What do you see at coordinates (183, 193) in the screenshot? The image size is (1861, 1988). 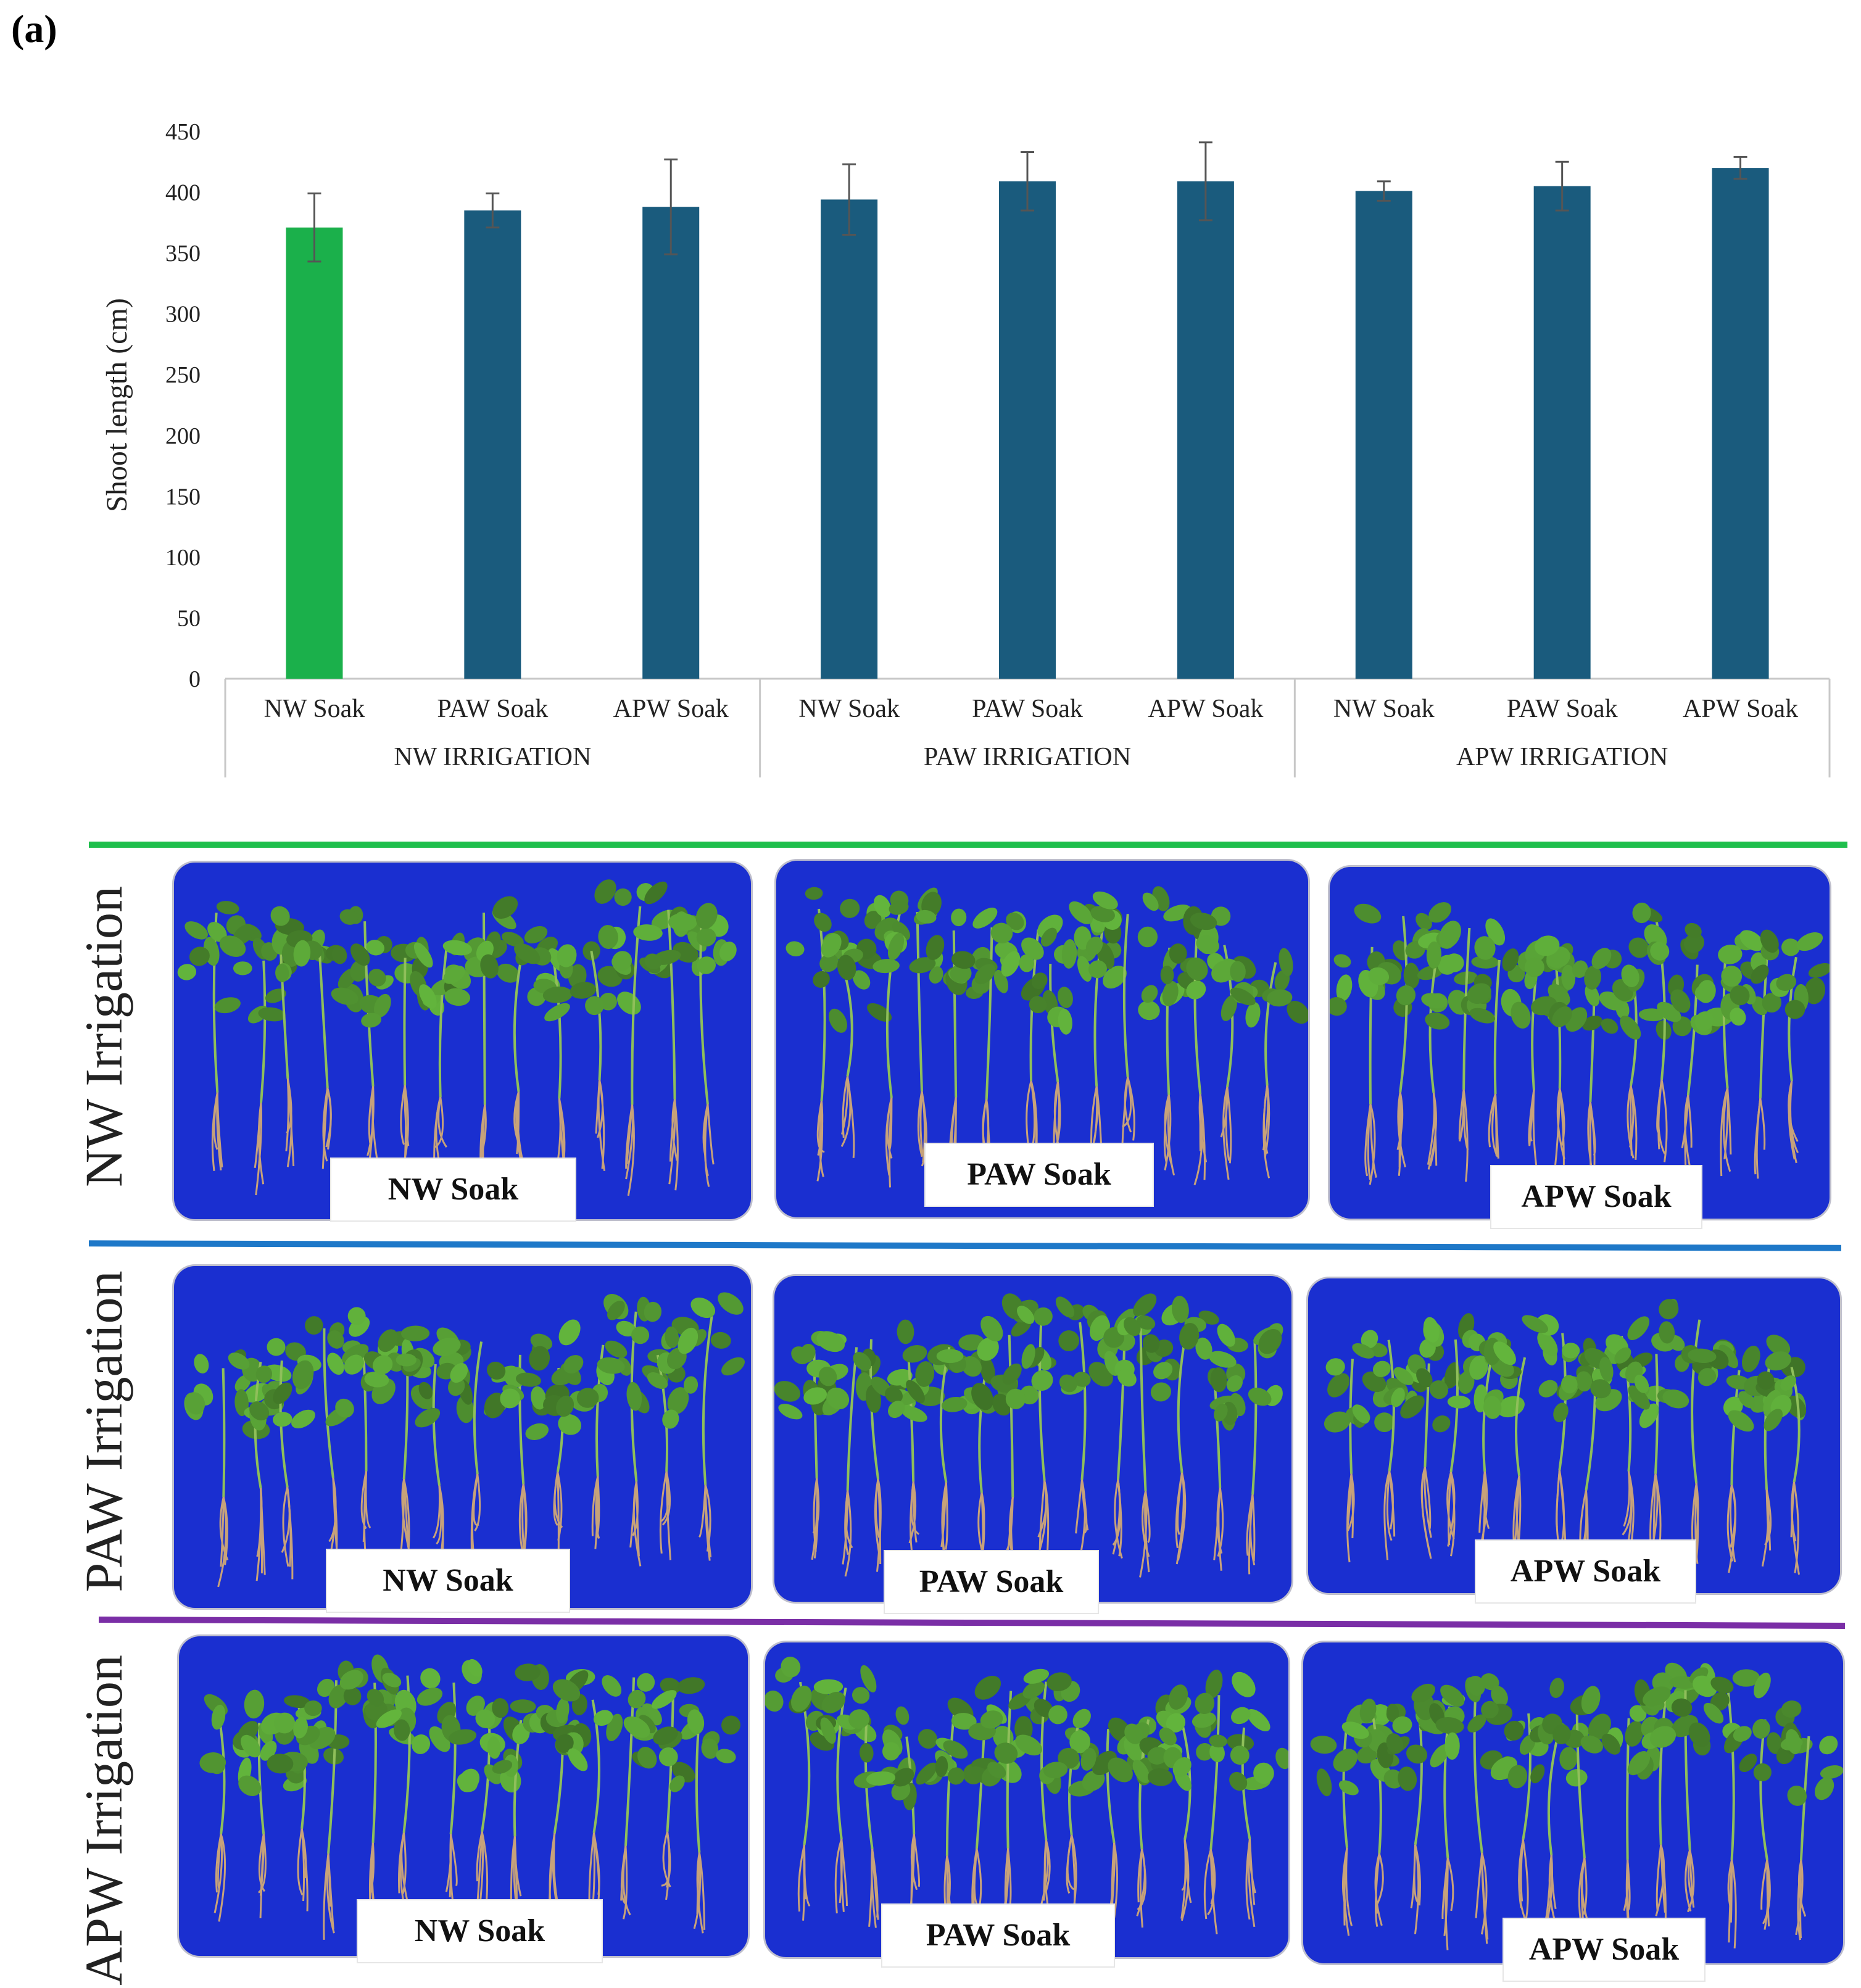 I see `y-tick-label: 400` at bounding box center [183, 193].